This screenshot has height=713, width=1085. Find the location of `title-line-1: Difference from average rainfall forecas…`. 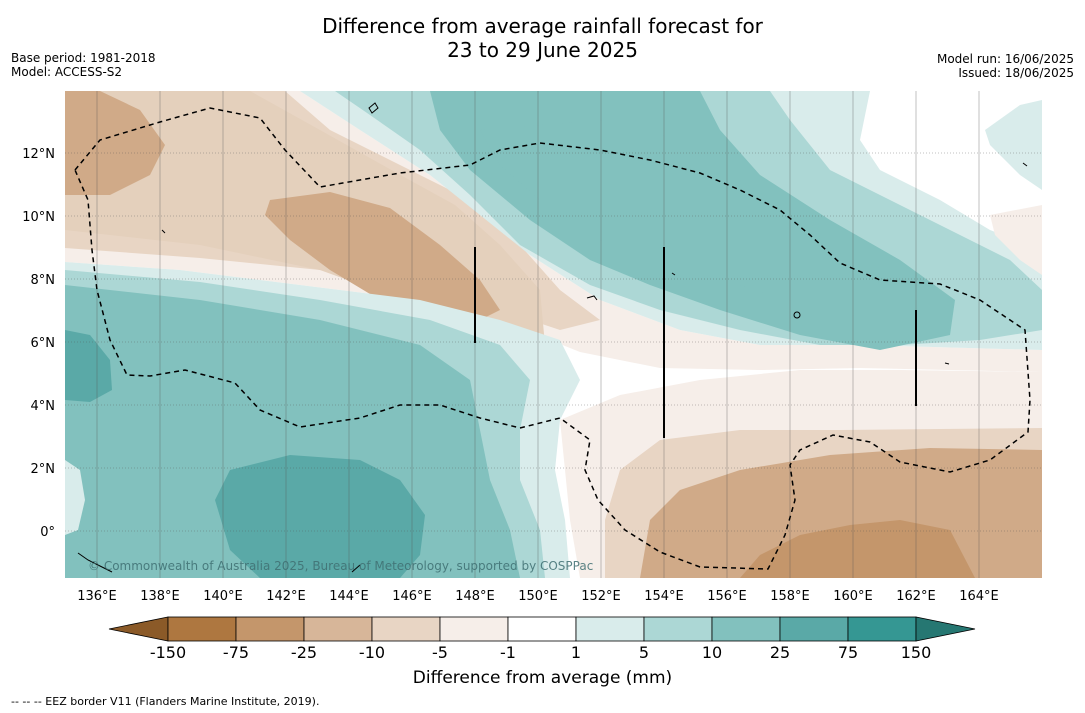

title-line-1: Difference from average rainfall forecas… is located at coordinates (542, 26).